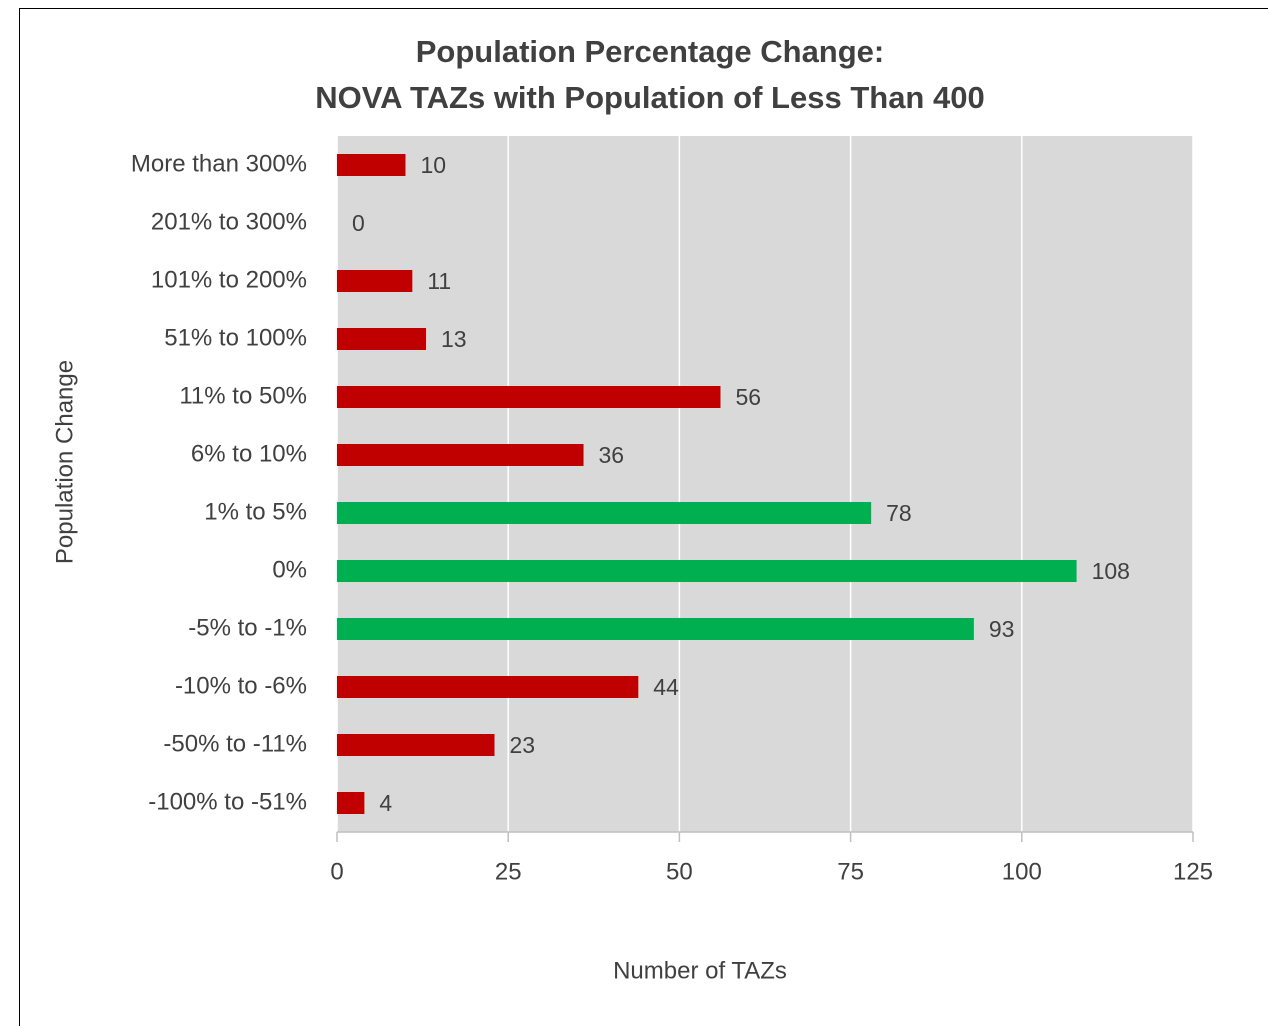 The image size is (1268, 1026). I want to click on y-tick-label: 51% to 100%, so click(235, 337).